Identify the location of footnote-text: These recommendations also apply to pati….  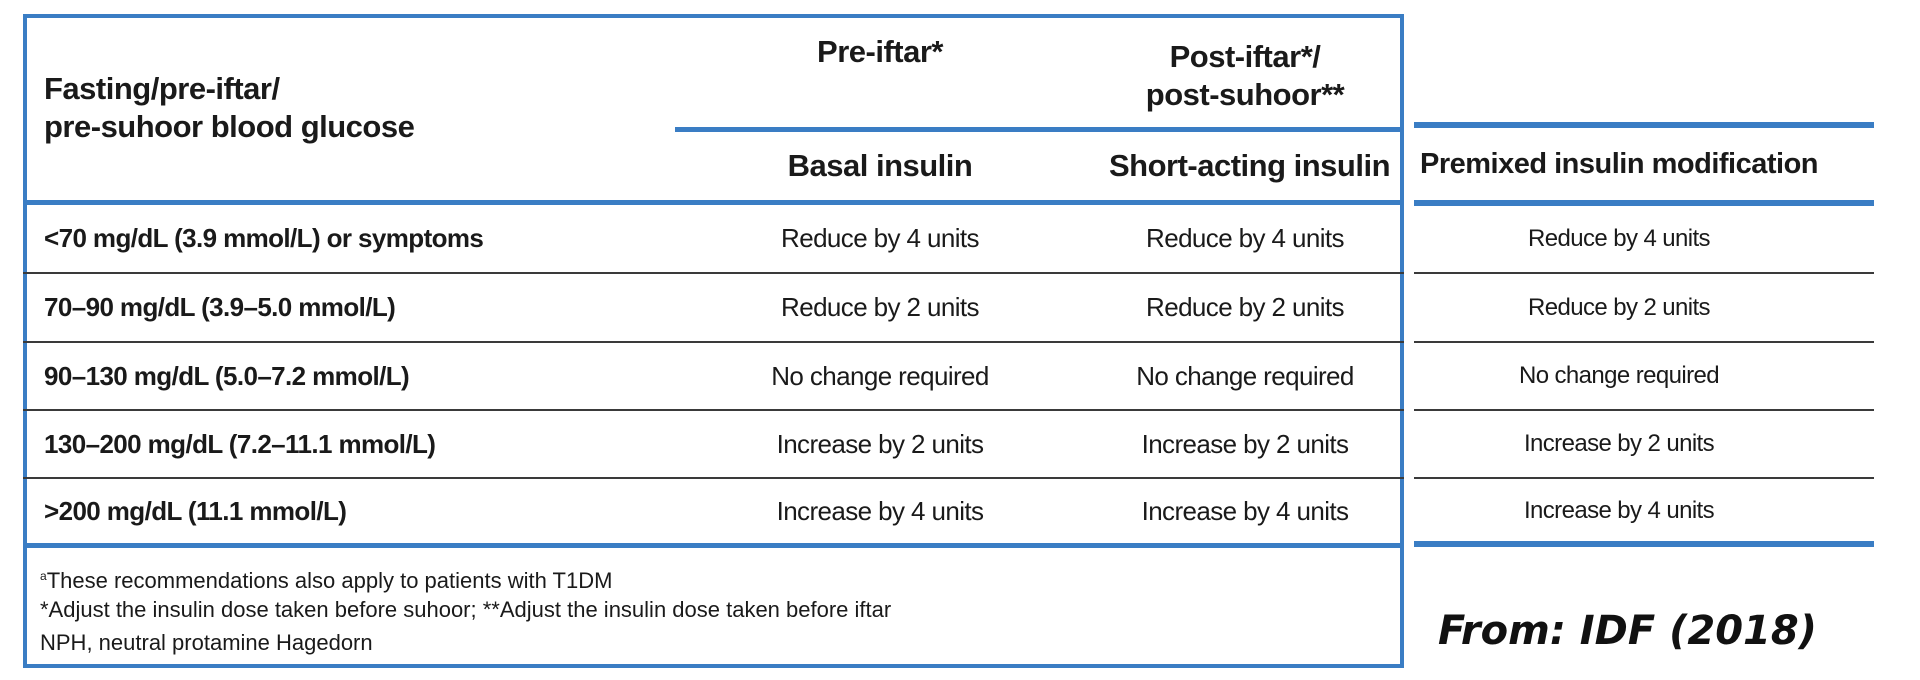
(329, 580).